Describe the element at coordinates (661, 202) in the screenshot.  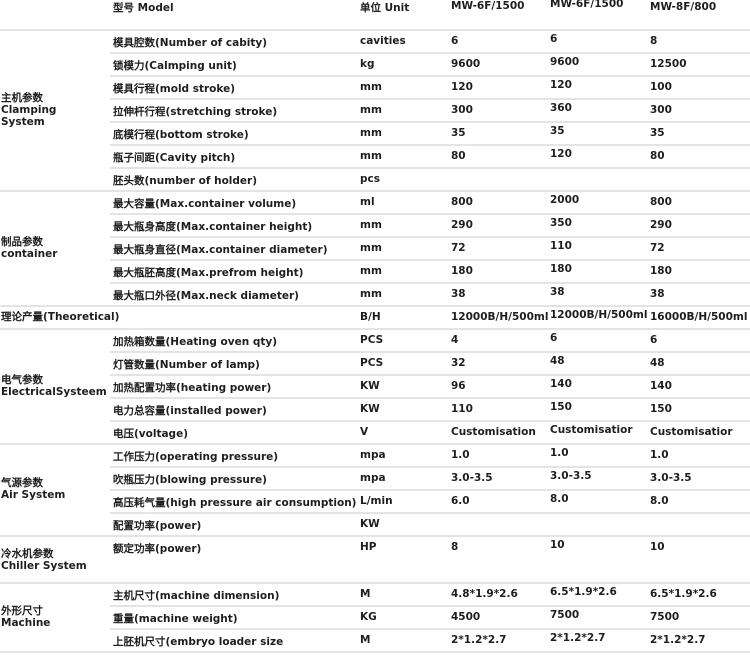
I see `model-3-value: 800` at that location.